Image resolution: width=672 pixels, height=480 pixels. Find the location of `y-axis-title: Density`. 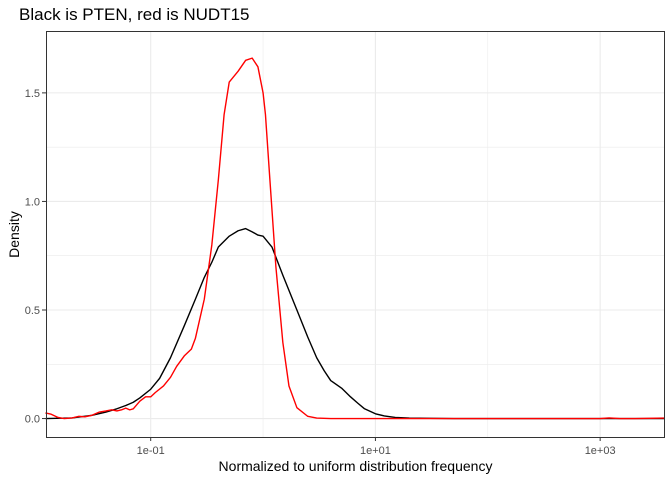

y-axis-title: Density is located at coordinates (14, 234).